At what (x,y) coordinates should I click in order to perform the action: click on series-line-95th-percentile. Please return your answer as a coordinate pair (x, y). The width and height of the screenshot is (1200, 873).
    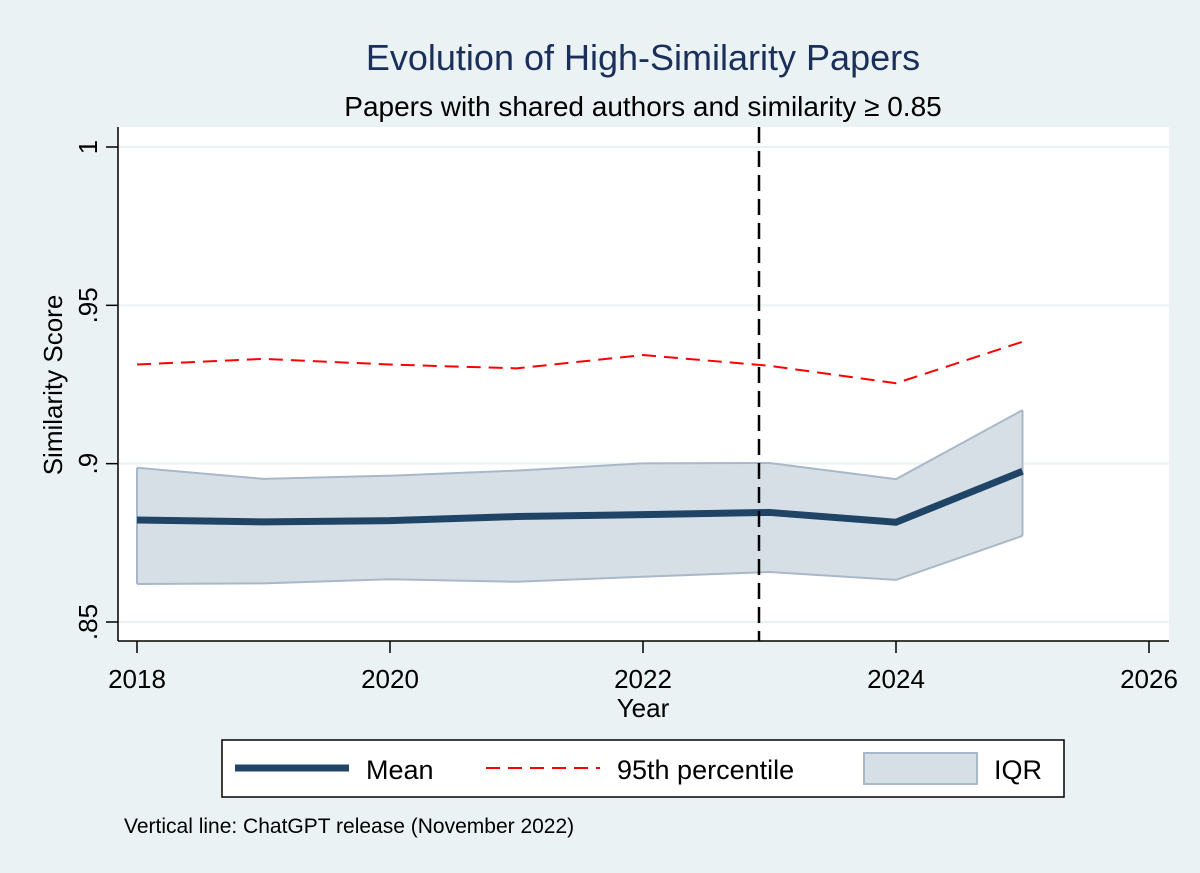
    Looking at the image, I should click on (579, 362).